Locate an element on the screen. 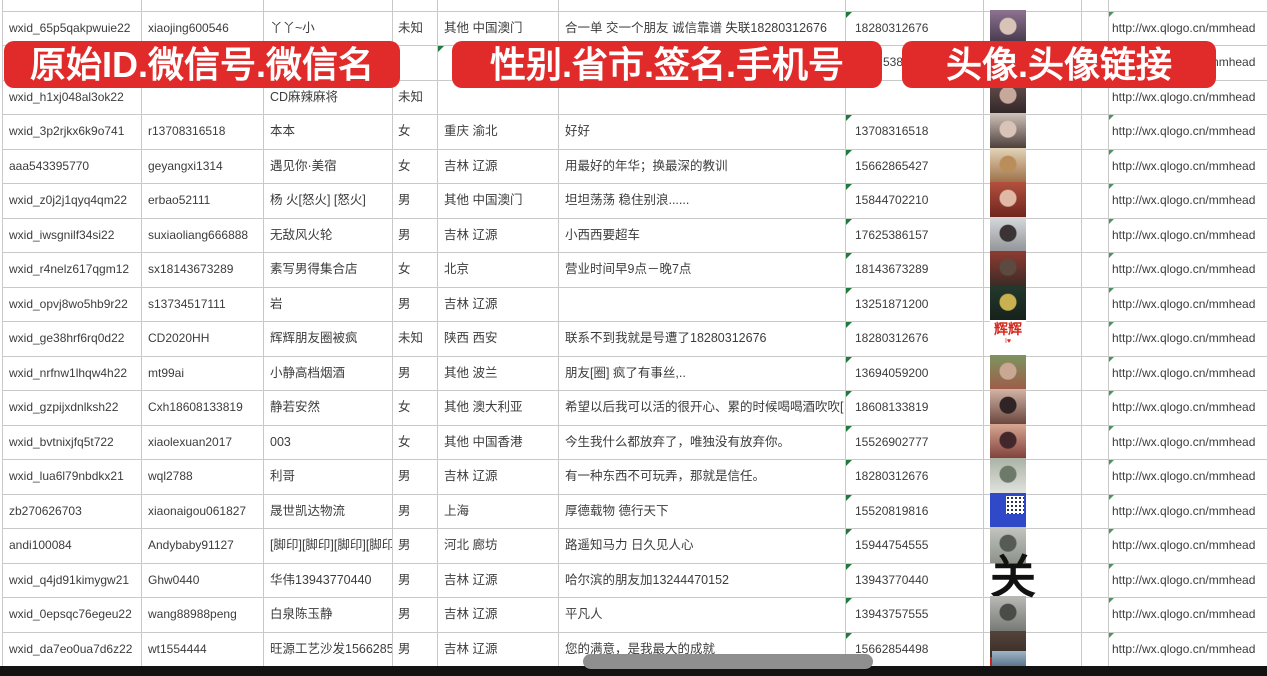 This screenshot has height=676, width=1267. cell-phone-number: 18608133819 is located at coordinates (892, 407).